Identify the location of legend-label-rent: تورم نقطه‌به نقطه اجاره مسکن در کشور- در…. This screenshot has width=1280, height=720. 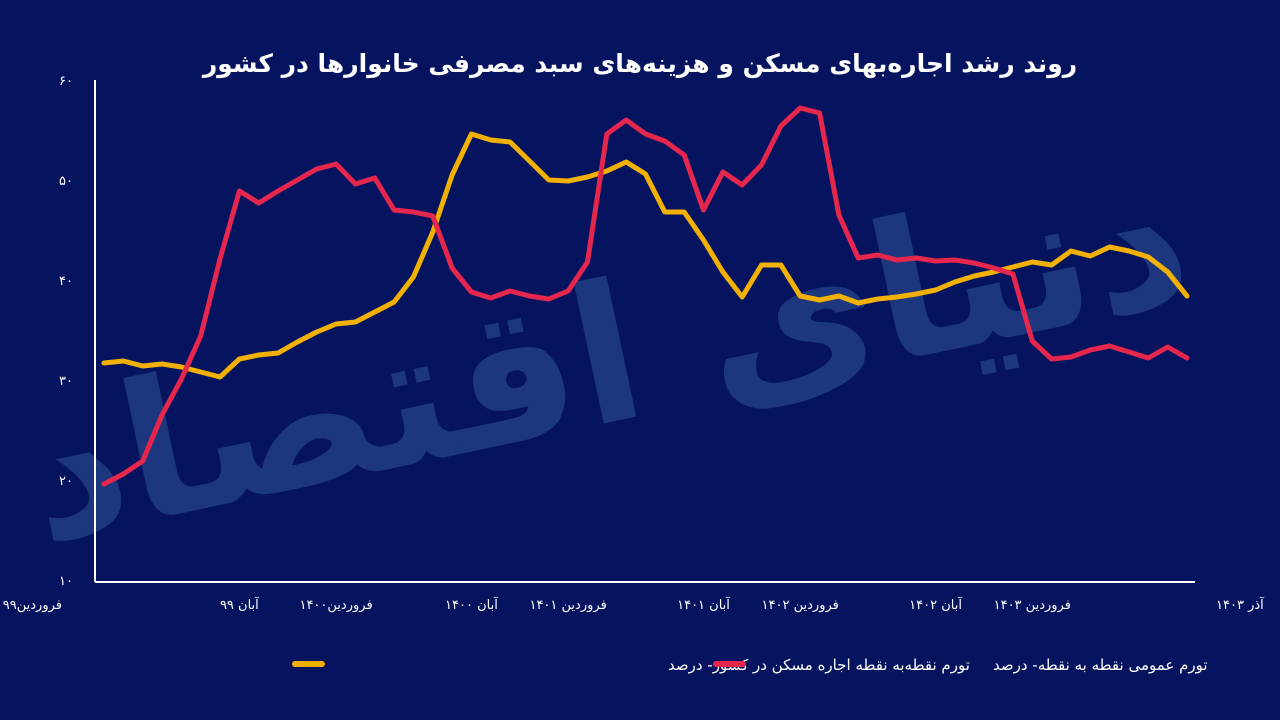
(819, 665).